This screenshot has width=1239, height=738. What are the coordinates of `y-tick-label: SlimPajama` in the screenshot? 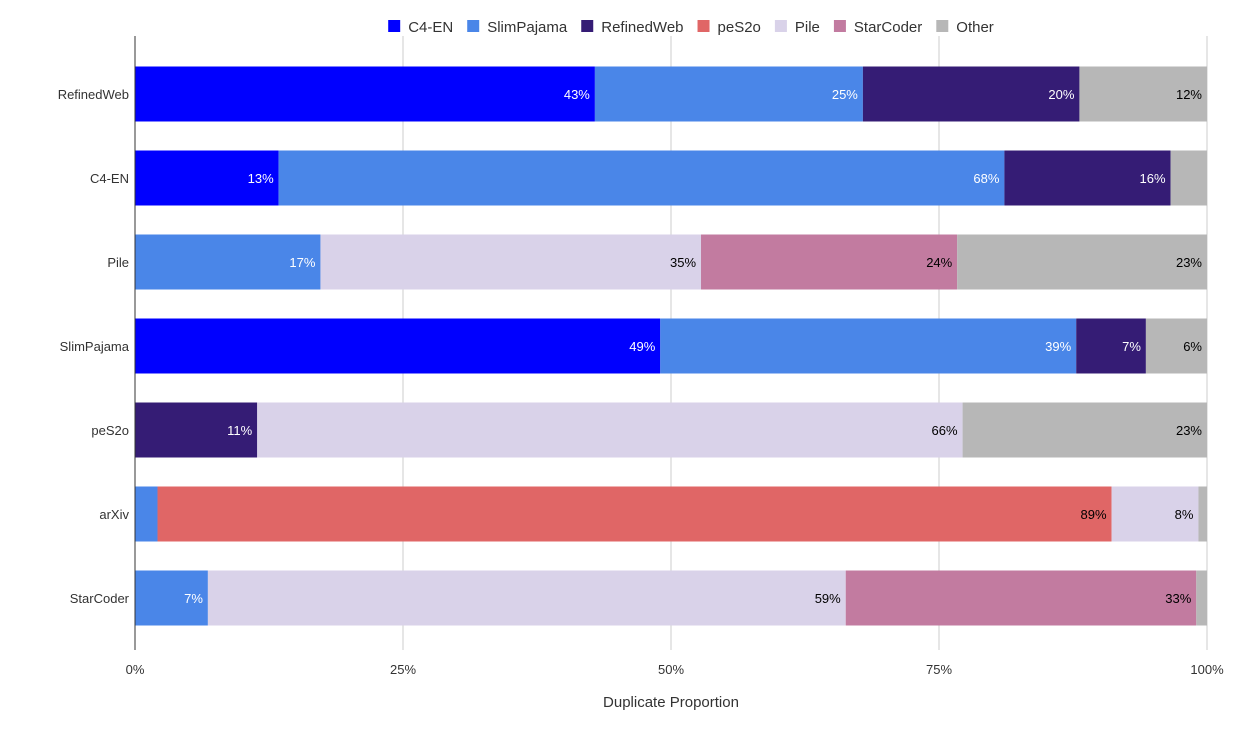 It's located at (95, 346).